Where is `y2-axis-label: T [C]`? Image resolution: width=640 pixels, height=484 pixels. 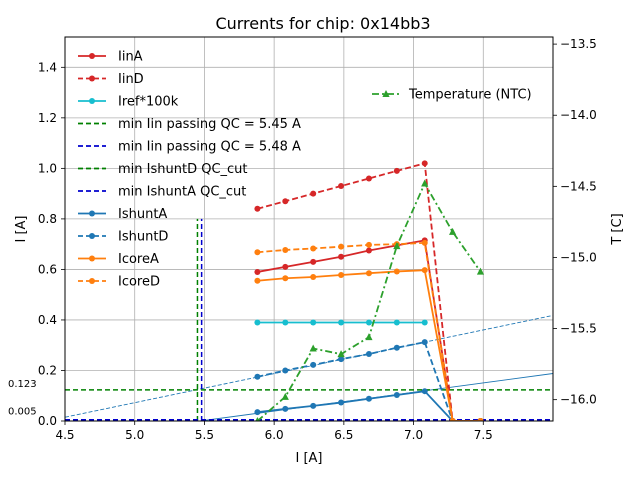
y2-axis-label: T [C] is located at coordinates (617, 229).